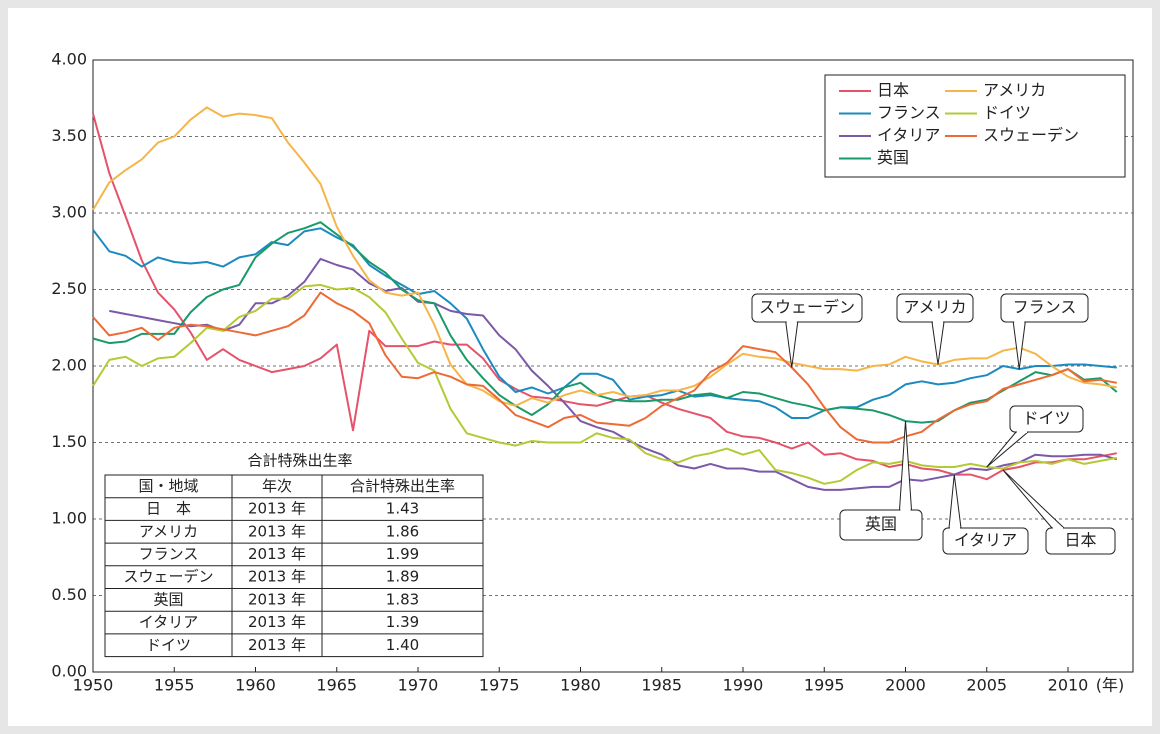 This screenshot has width=1160, height=734. Describe the element at coordinates (1014, 90) in the screenshot. I see `legend-label: アメリカ` at that location.